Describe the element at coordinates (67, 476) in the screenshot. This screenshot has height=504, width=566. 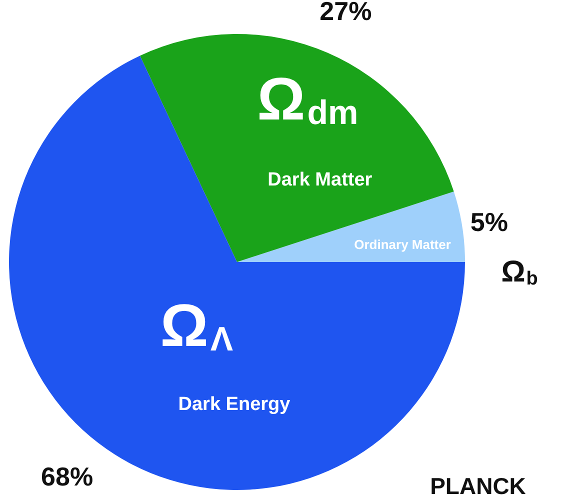
I see `data-label: 68%` at that location.